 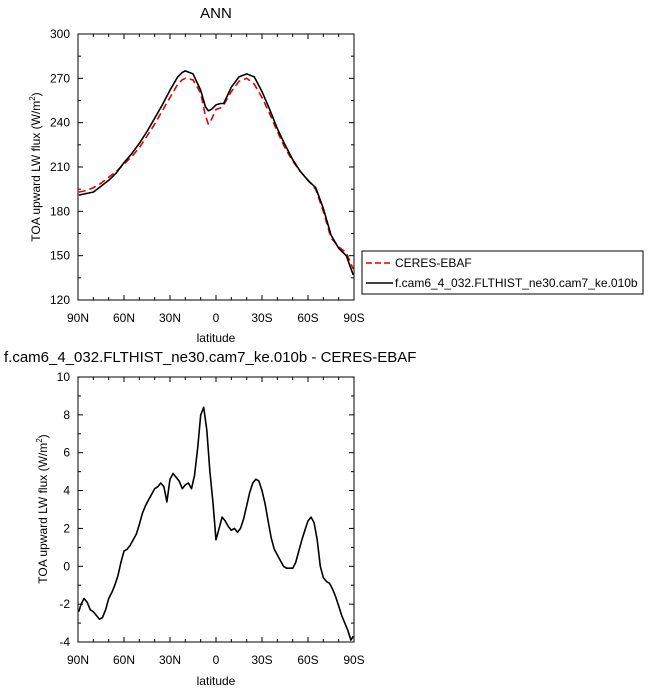 What do you see at coordinates (60, 300) in the screenshot?
I see `y-tick-label: 120` at bounding box center [60, 300].